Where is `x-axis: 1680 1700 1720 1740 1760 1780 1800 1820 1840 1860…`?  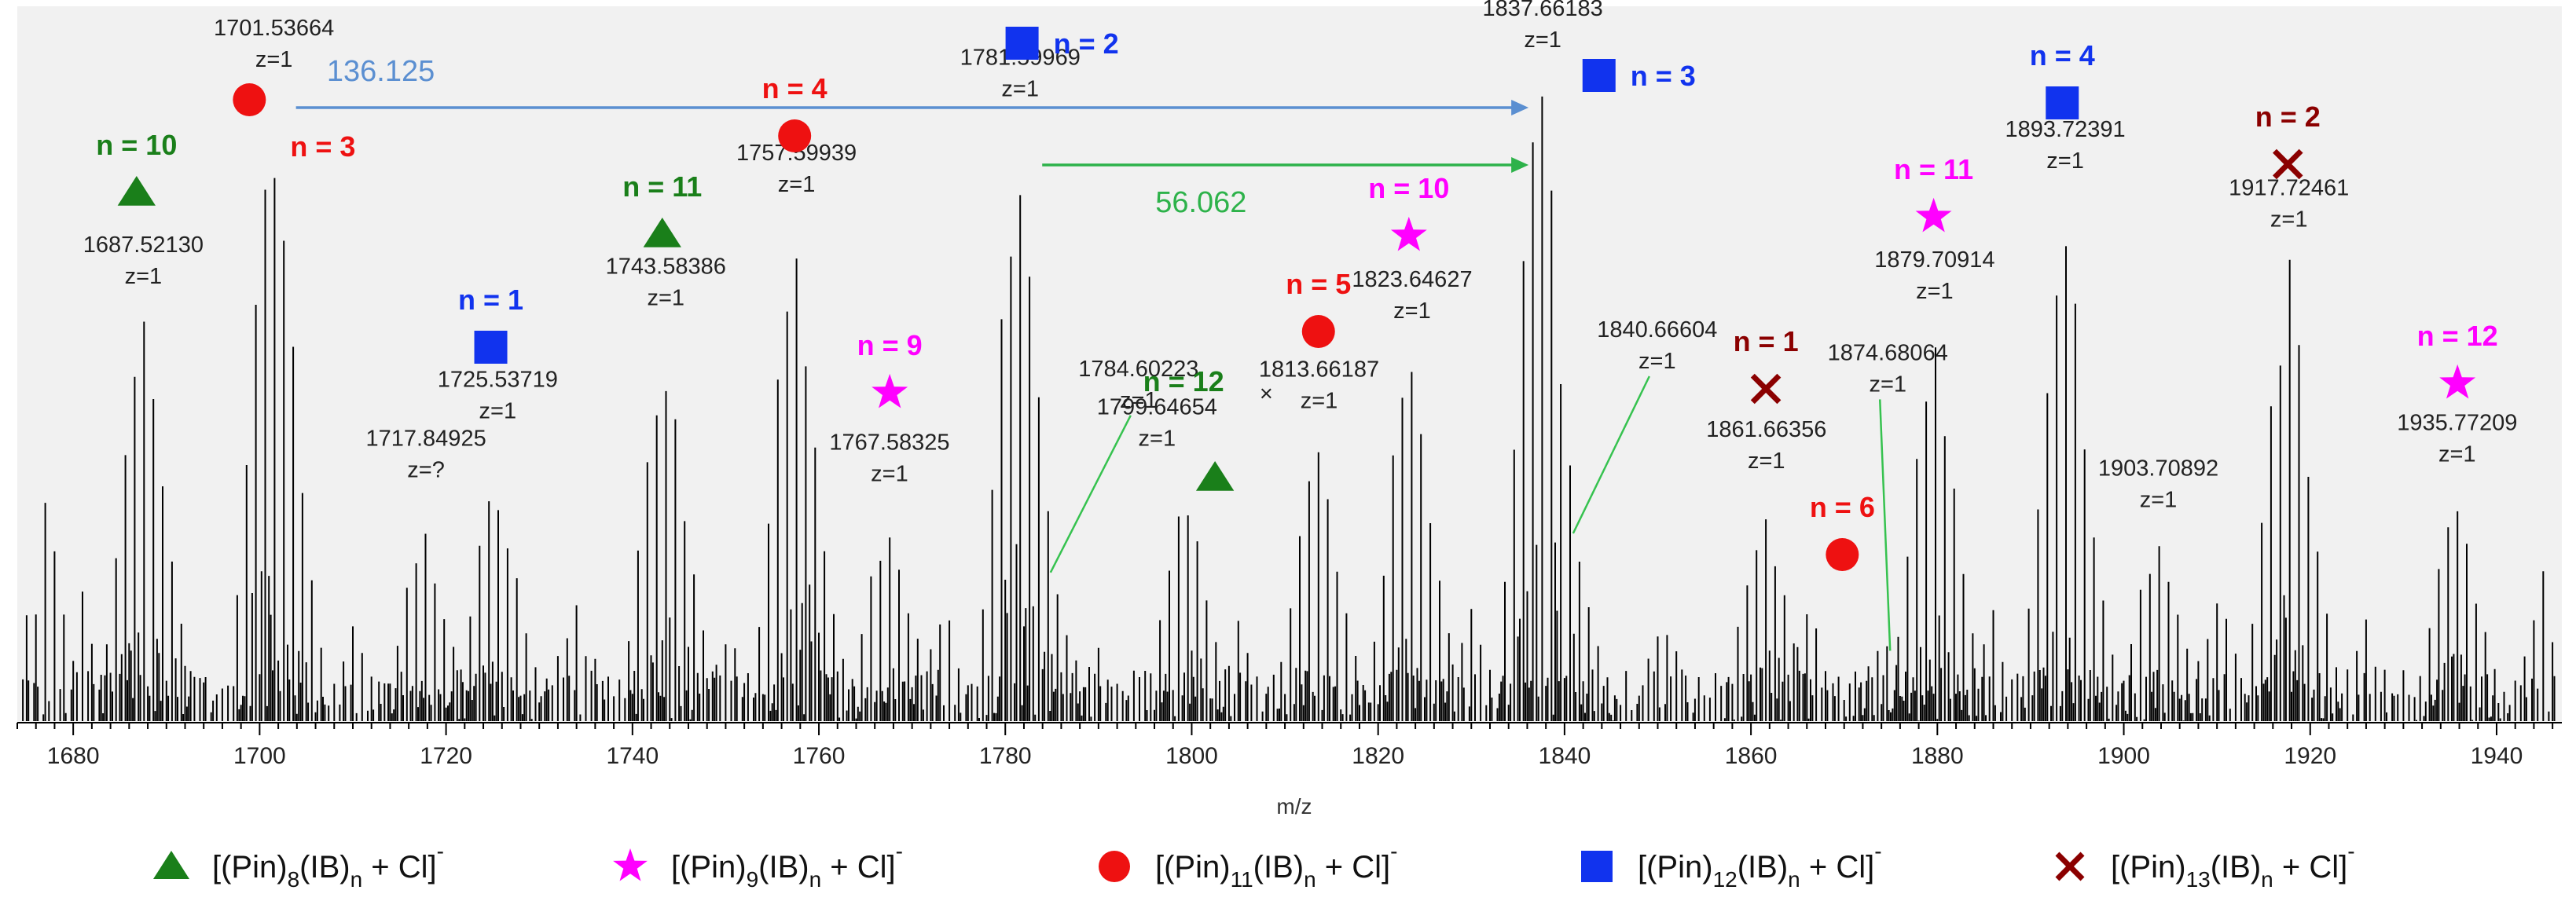 x-axis: 1680 1700 1720 1740 1760 1780 1800 1820 1840 1860… is located at coordinates (1289, 770).